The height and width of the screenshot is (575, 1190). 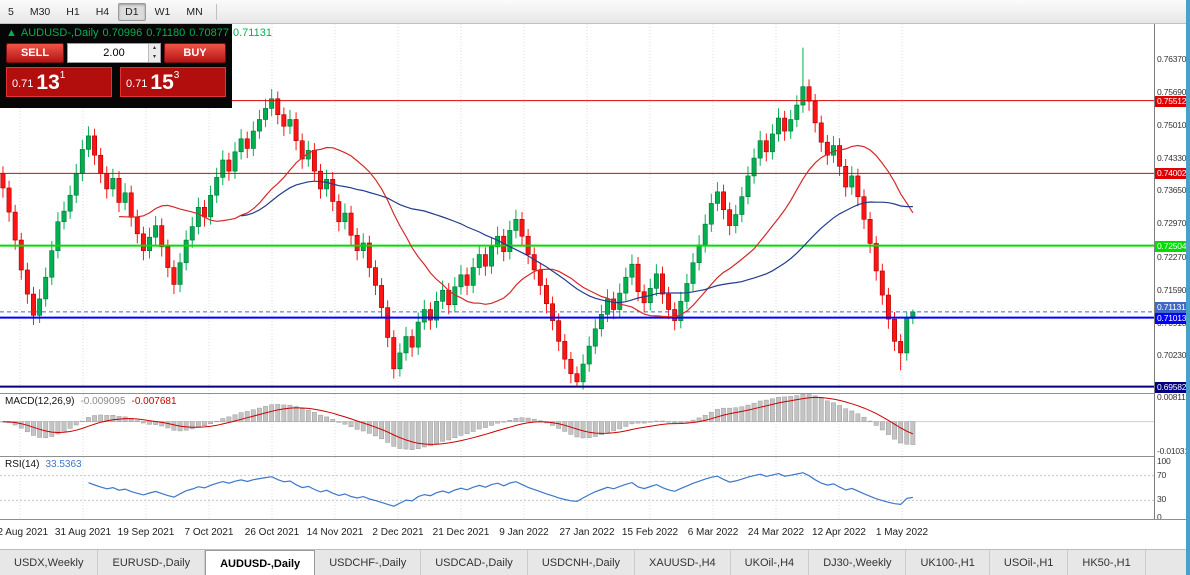 I want to click on symbol-marker-icon: ▲, so click(x=11, y=33).